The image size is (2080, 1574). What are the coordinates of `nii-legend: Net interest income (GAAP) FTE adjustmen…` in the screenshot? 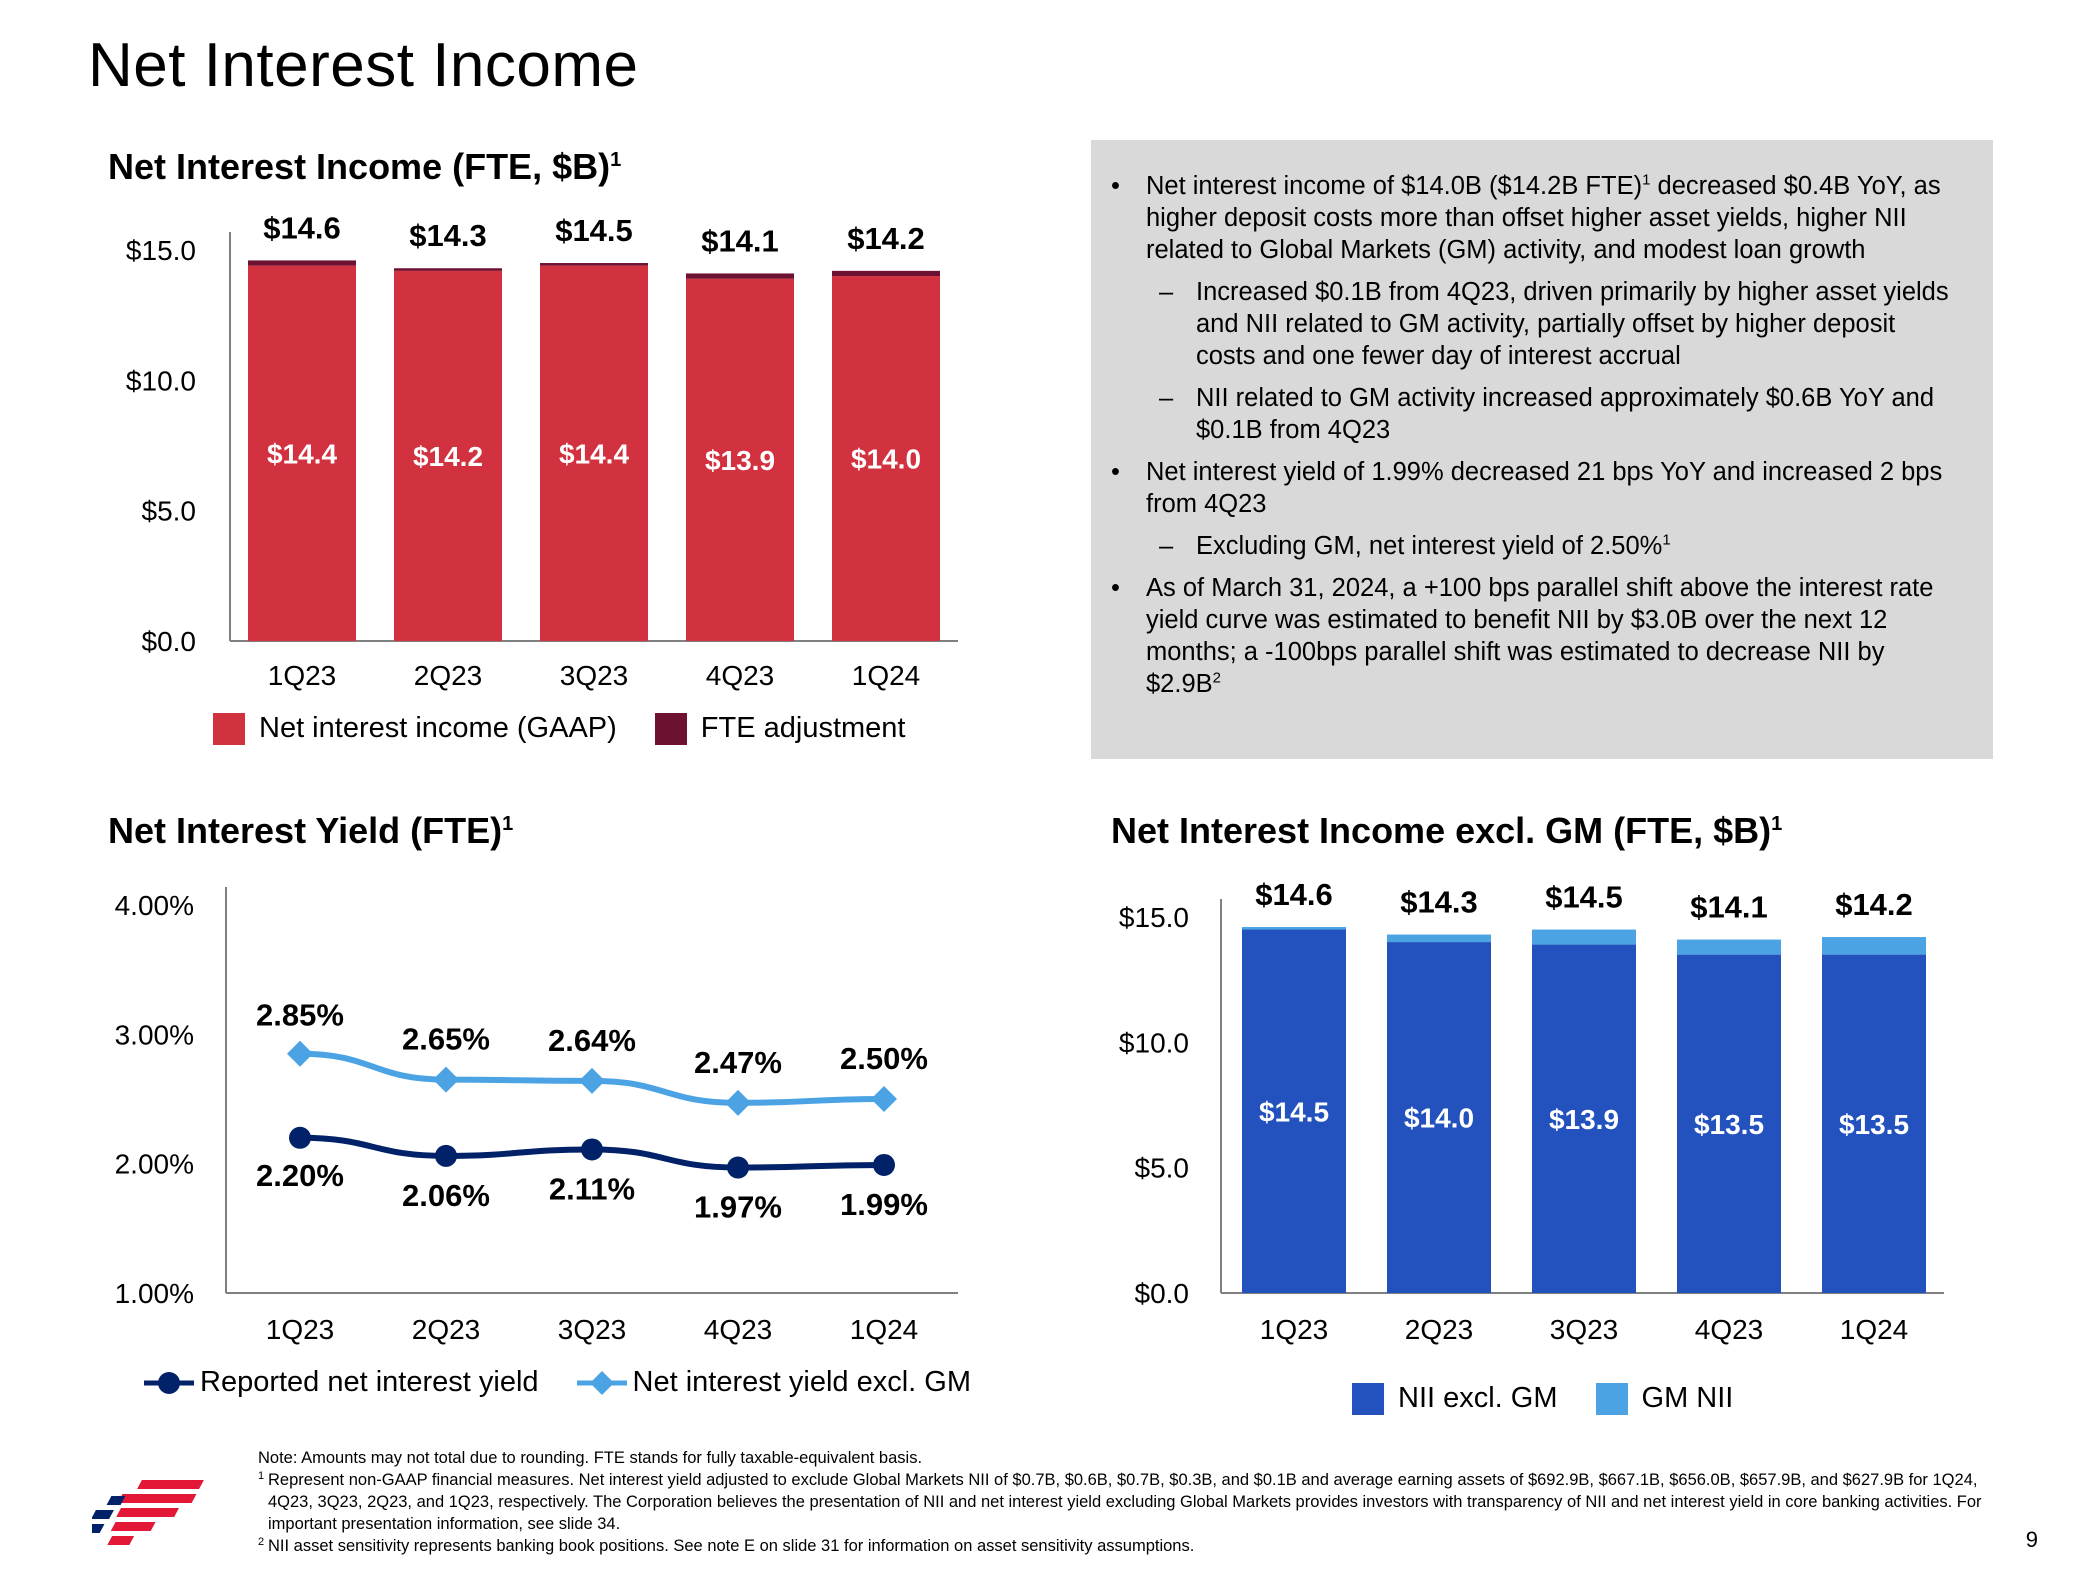 It's located at (578, 728).